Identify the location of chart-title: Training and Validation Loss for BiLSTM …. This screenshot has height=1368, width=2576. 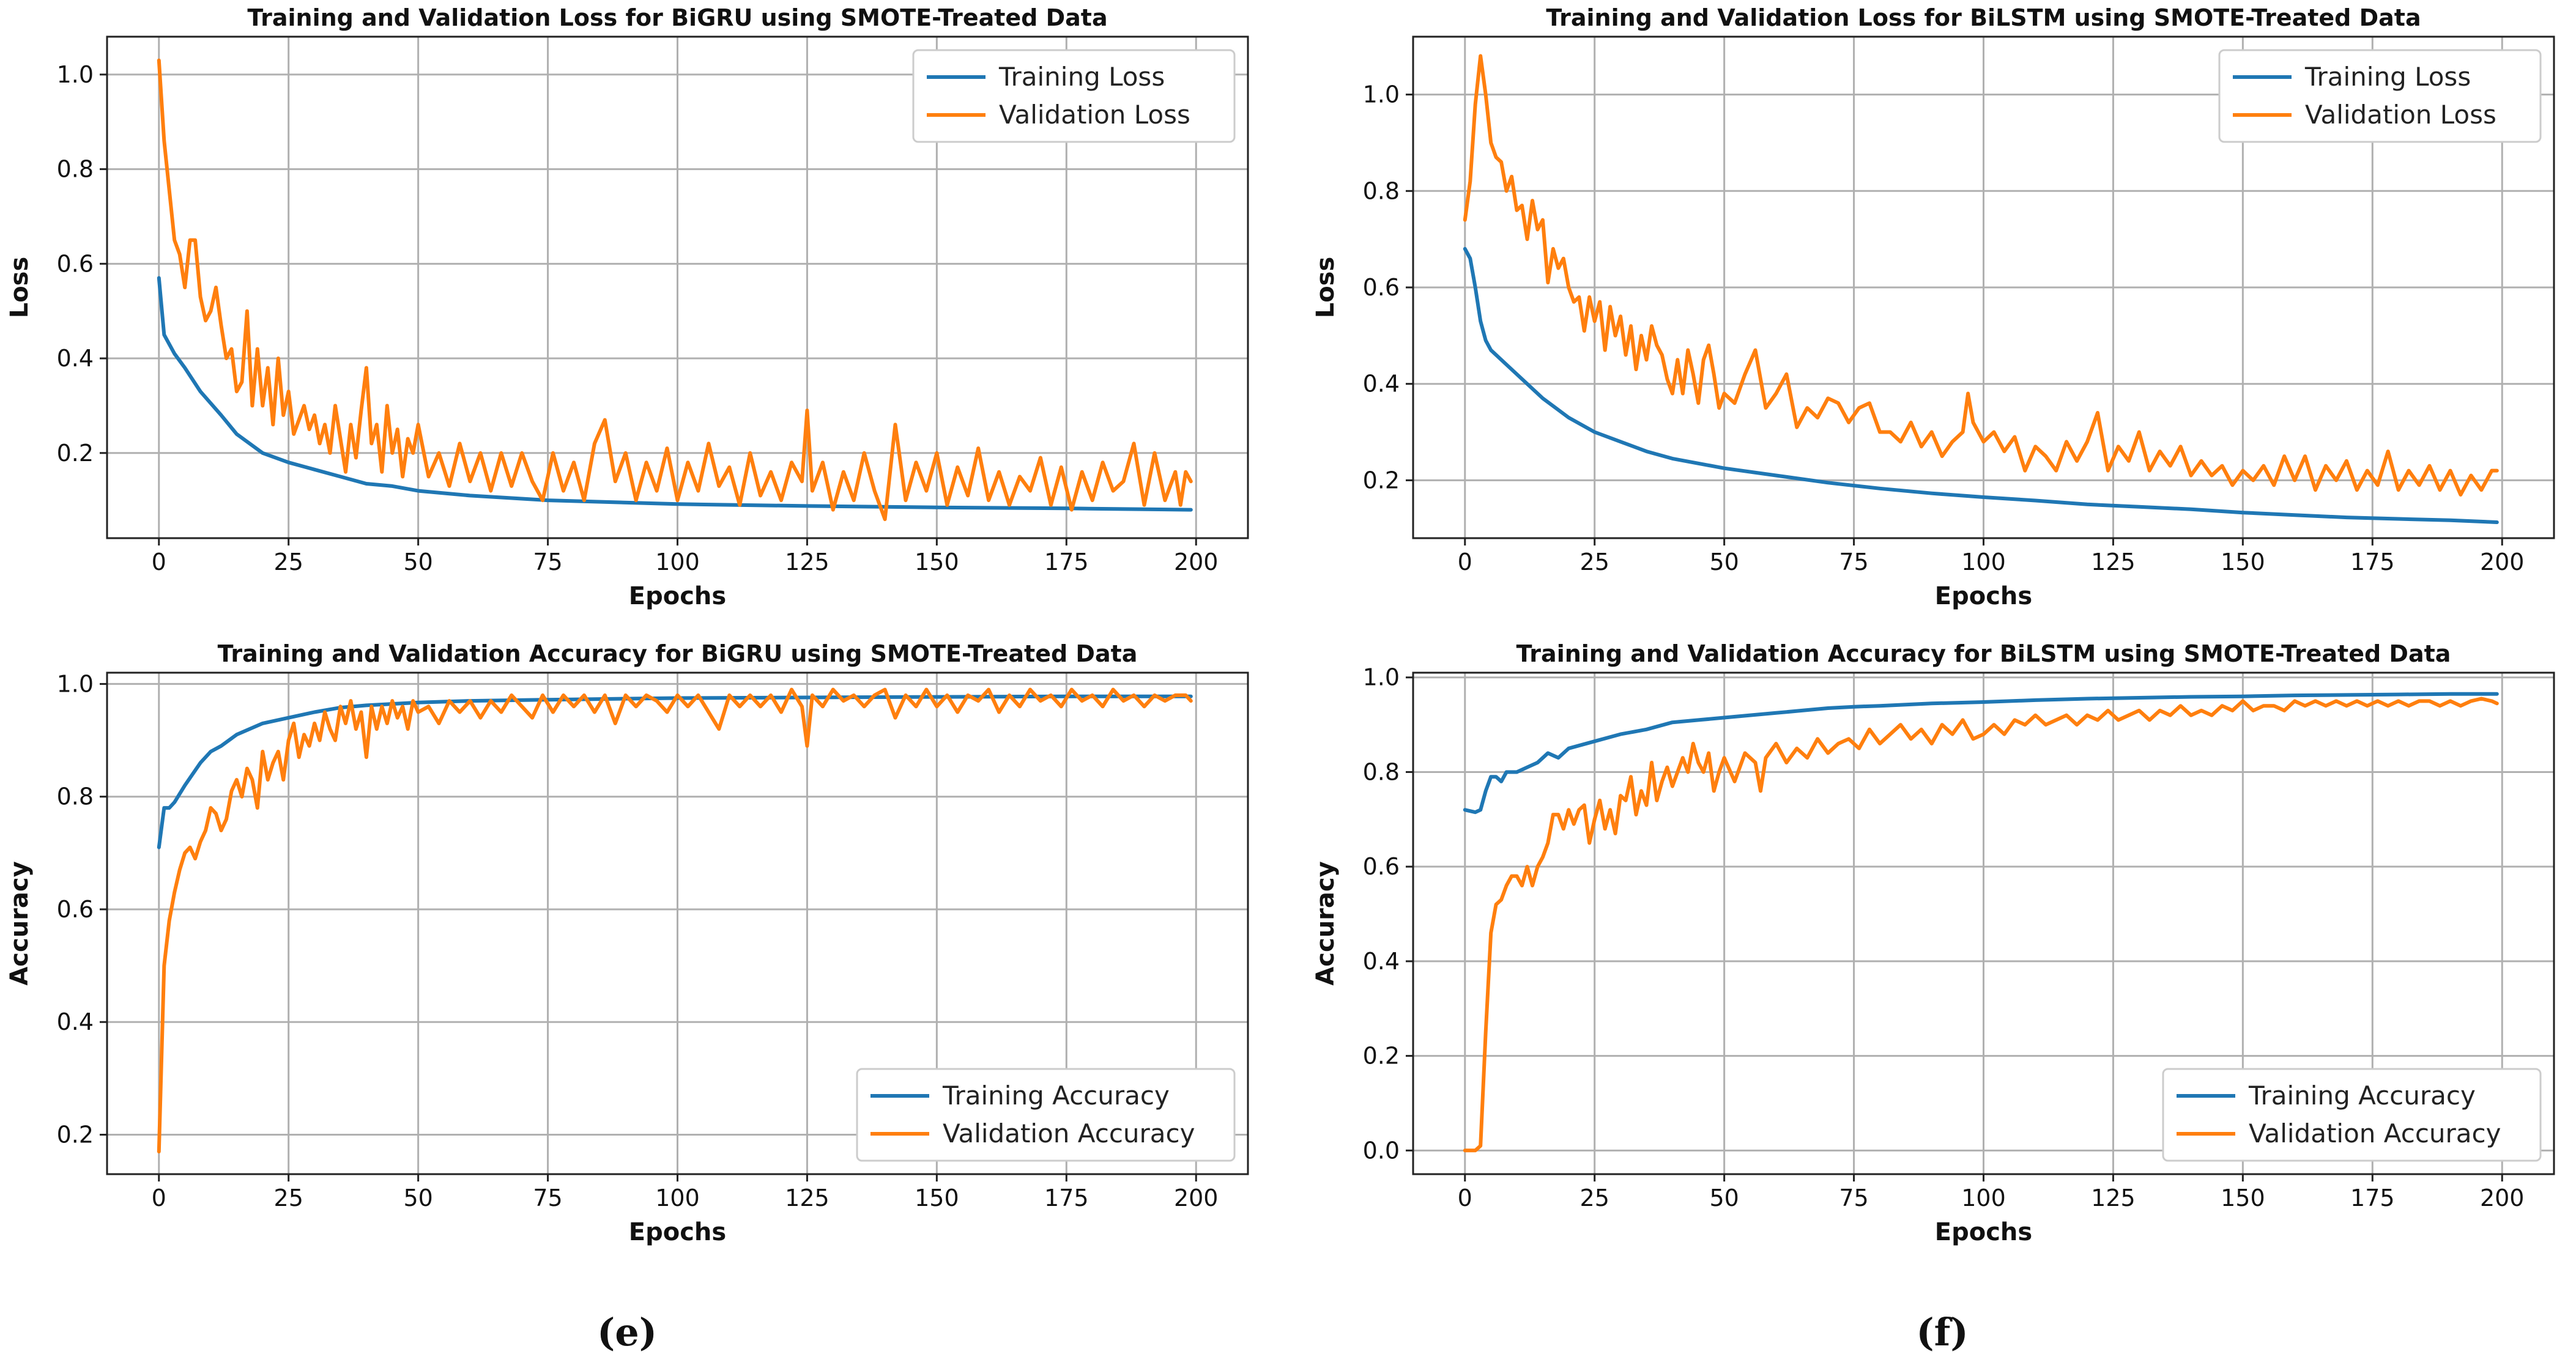
(1983, 18).